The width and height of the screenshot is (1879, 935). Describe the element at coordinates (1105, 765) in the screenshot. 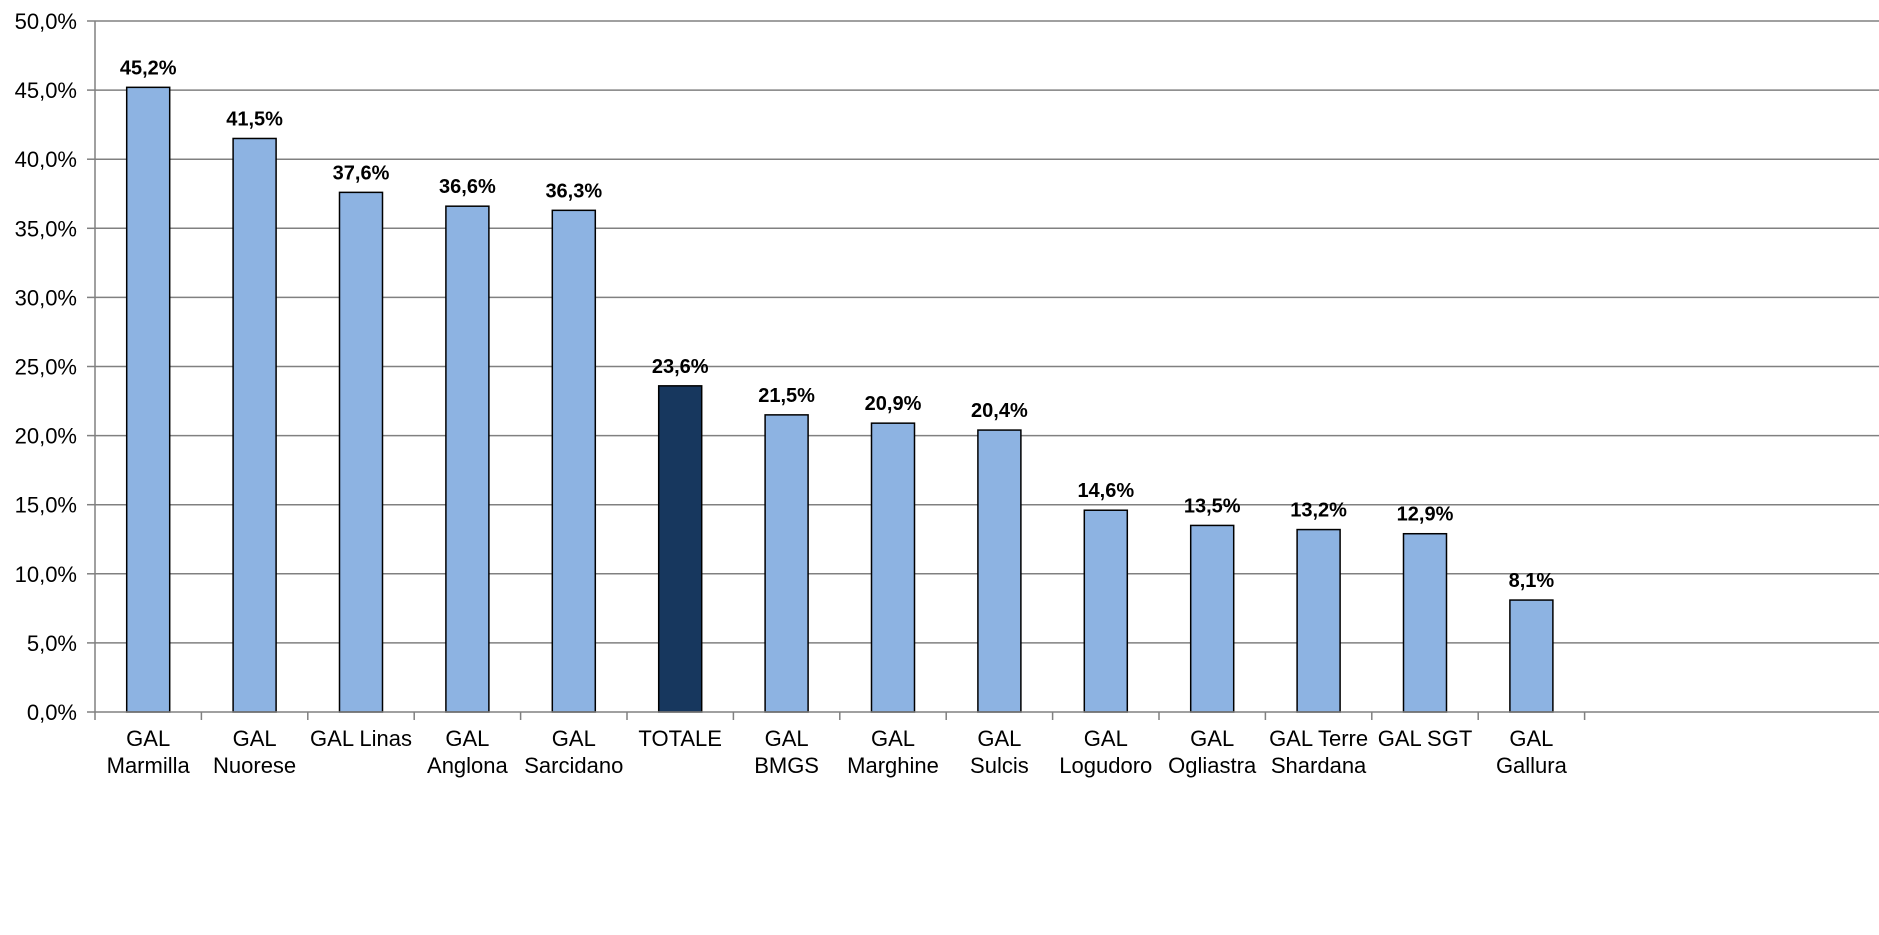

I see `category-label: Logudoro` at that location.